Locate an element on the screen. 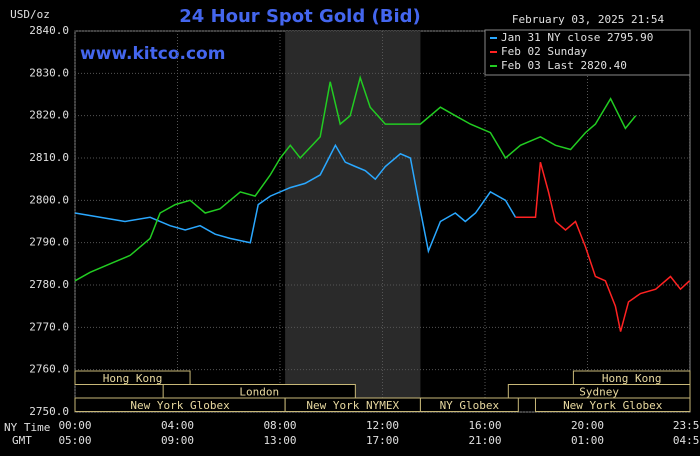  session-label: NY Globex is located at coordinates (470, 405).